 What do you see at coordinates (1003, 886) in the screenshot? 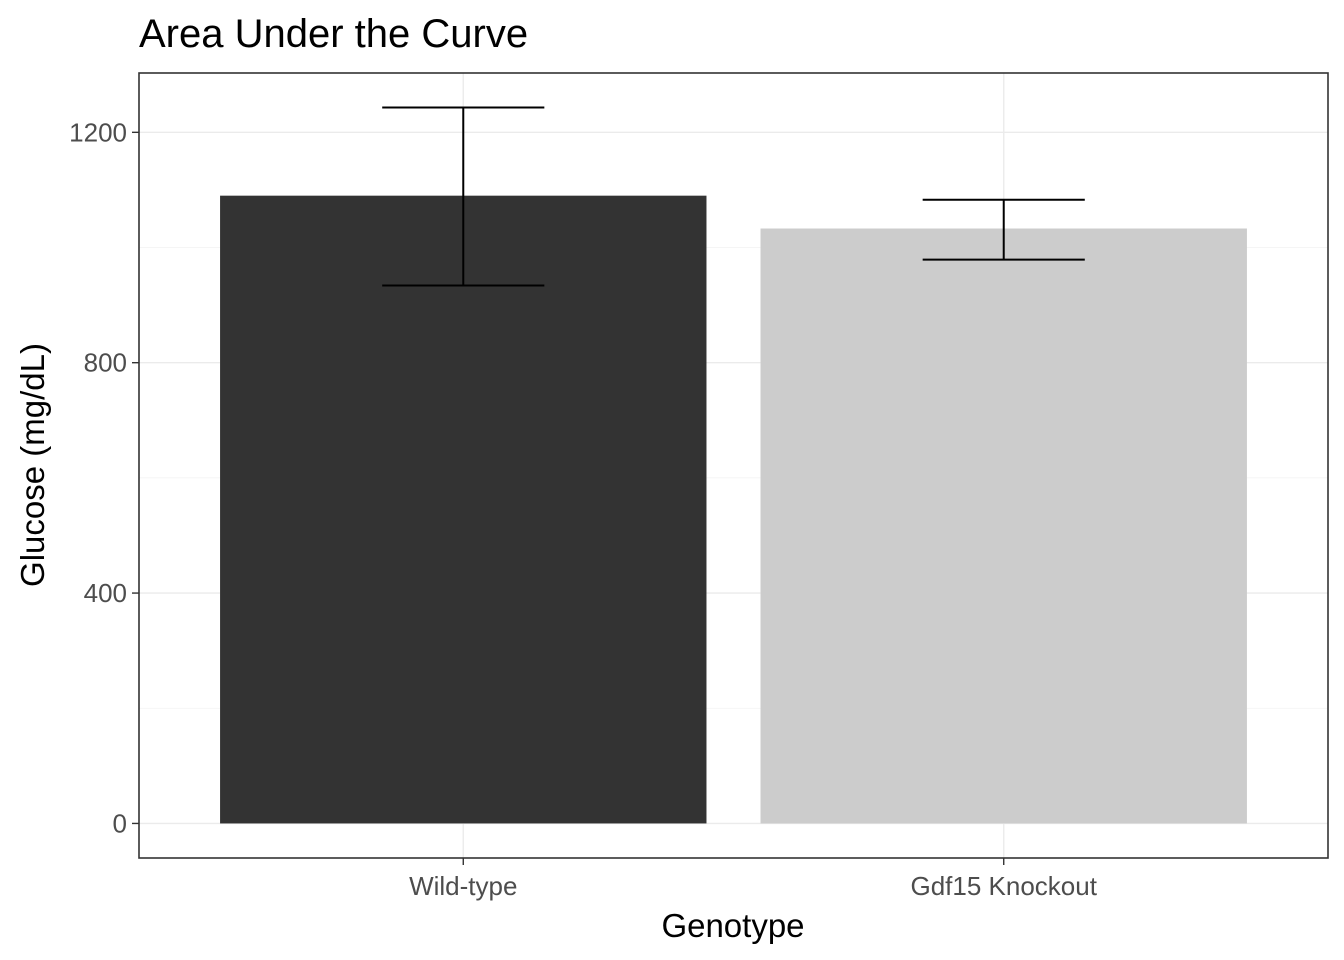
I see `x-tick-label: Gdf15 Knockout` at bounding box center [1003, 886].